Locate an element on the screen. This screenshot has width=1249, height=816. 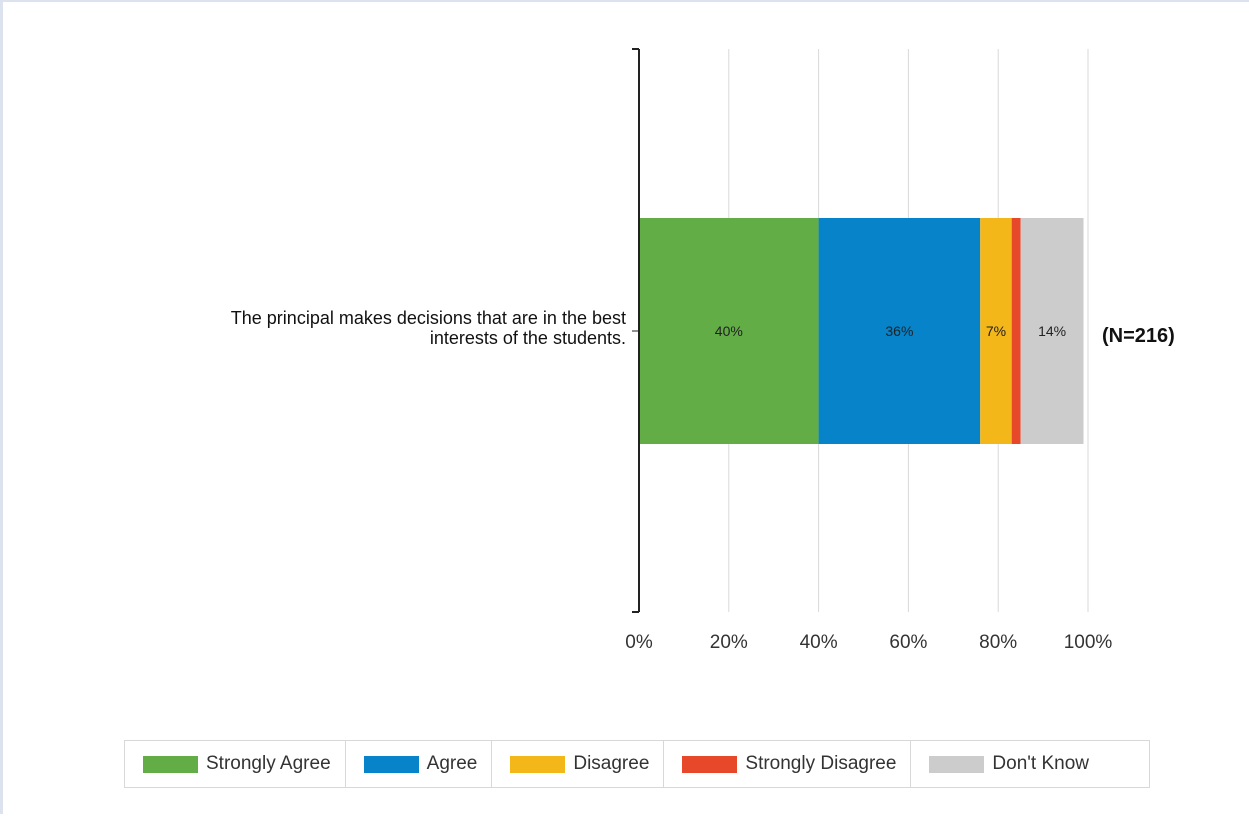
data-label: 36% is located at coordinates (899, 331).